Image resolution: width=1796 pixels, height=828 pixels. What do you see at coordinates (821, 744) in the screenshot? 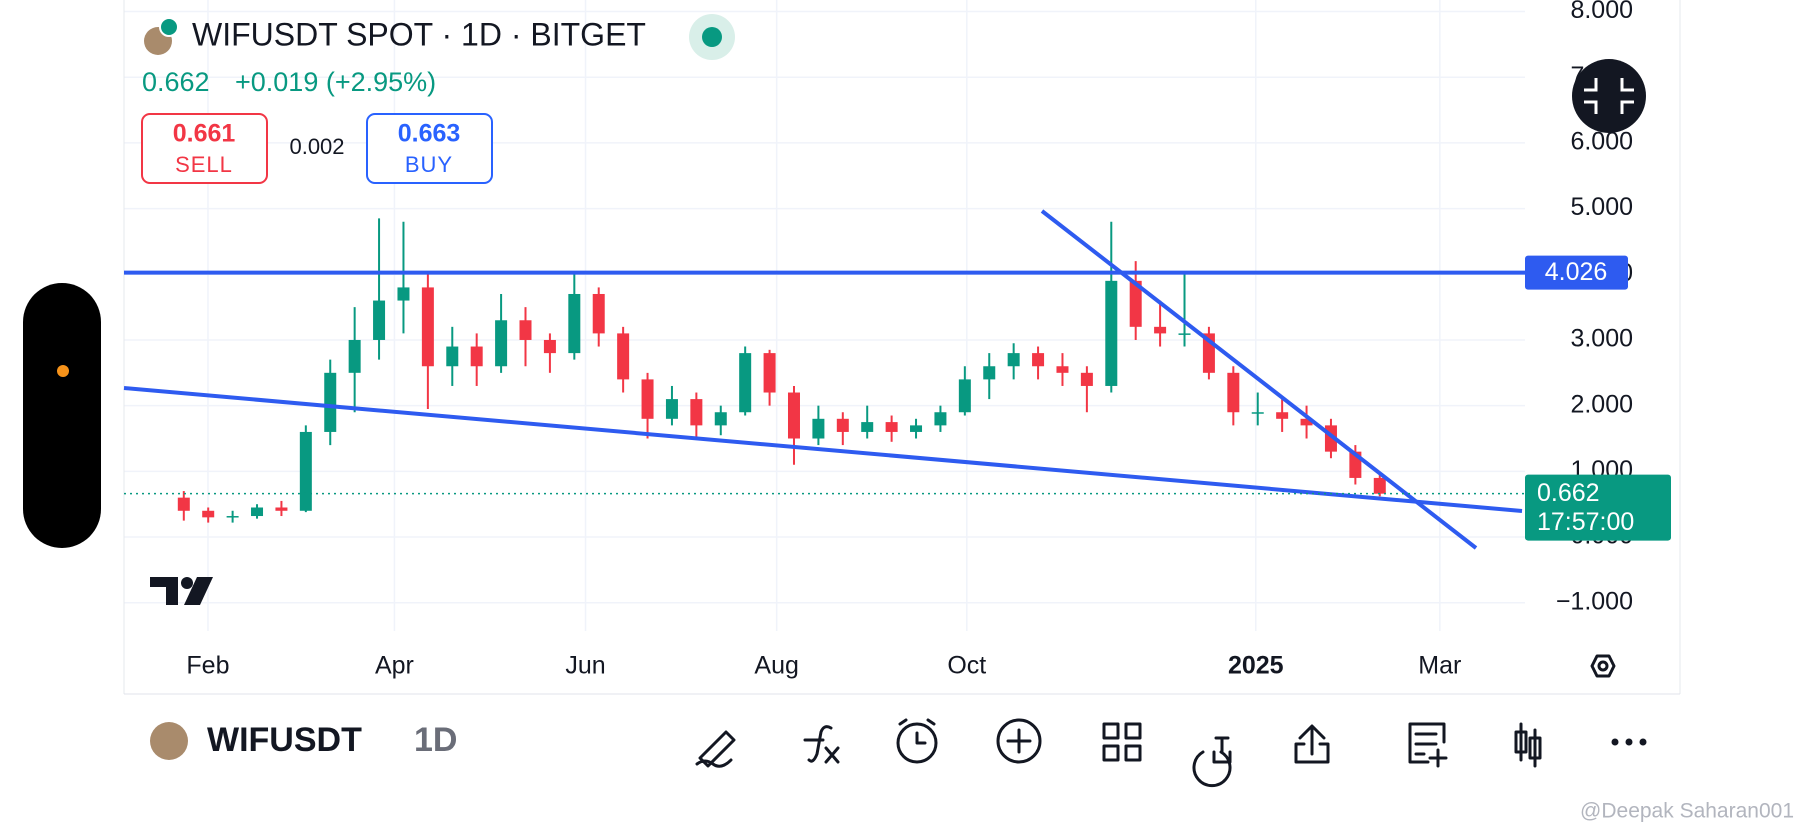
I see `indicators` at bounding box center [821, 744].